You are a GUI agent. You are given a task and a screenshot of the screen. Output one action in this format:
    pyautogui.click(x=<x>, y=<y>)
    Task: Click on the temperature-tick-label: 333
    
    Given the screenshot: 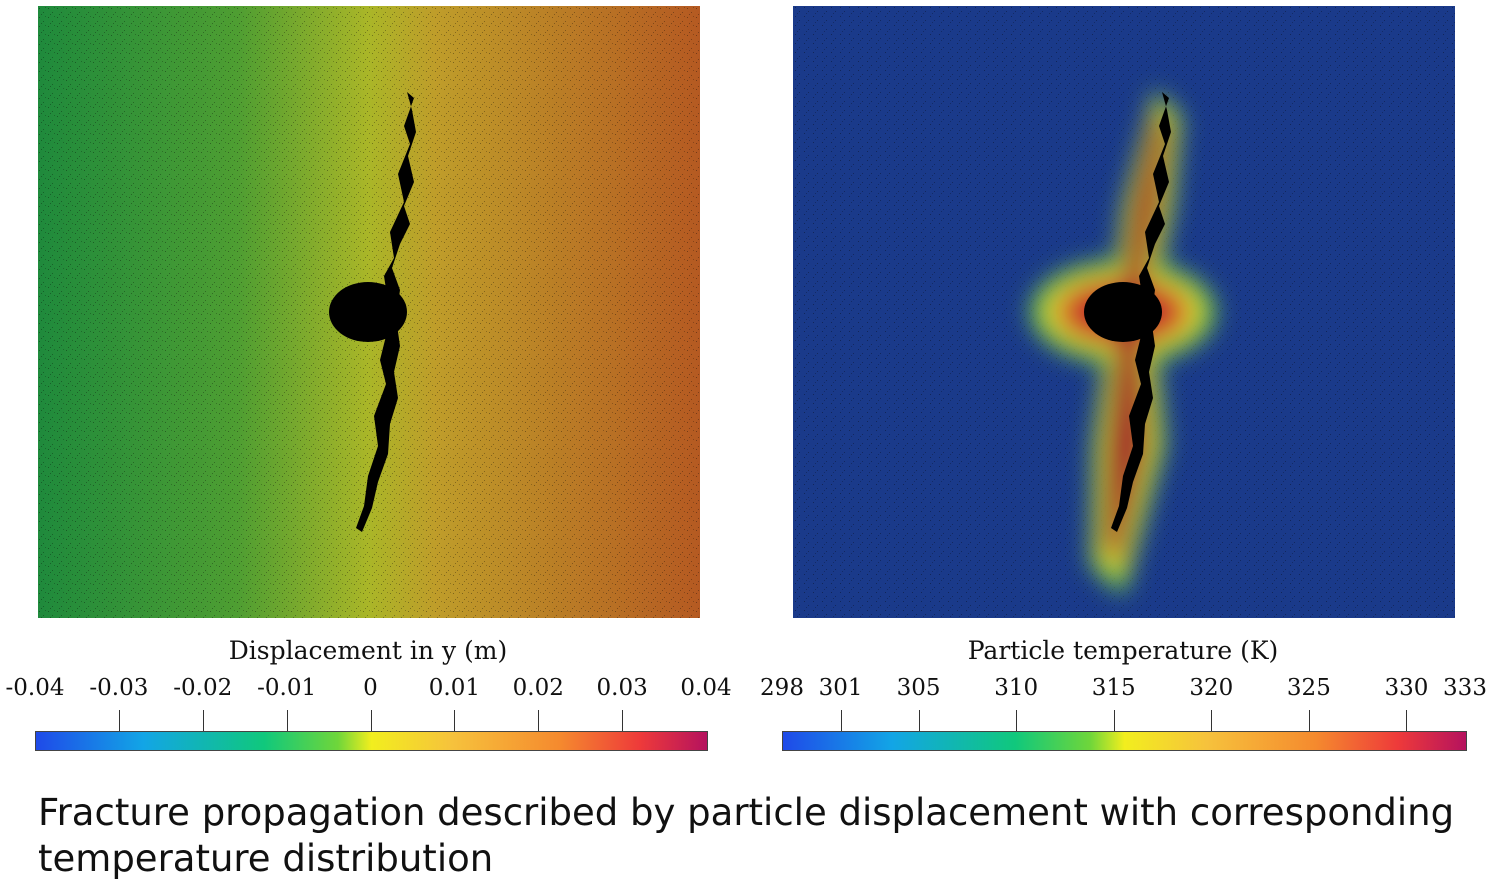 What is the action you would take?
    pyautogui.click(x=1465, y=688)
    